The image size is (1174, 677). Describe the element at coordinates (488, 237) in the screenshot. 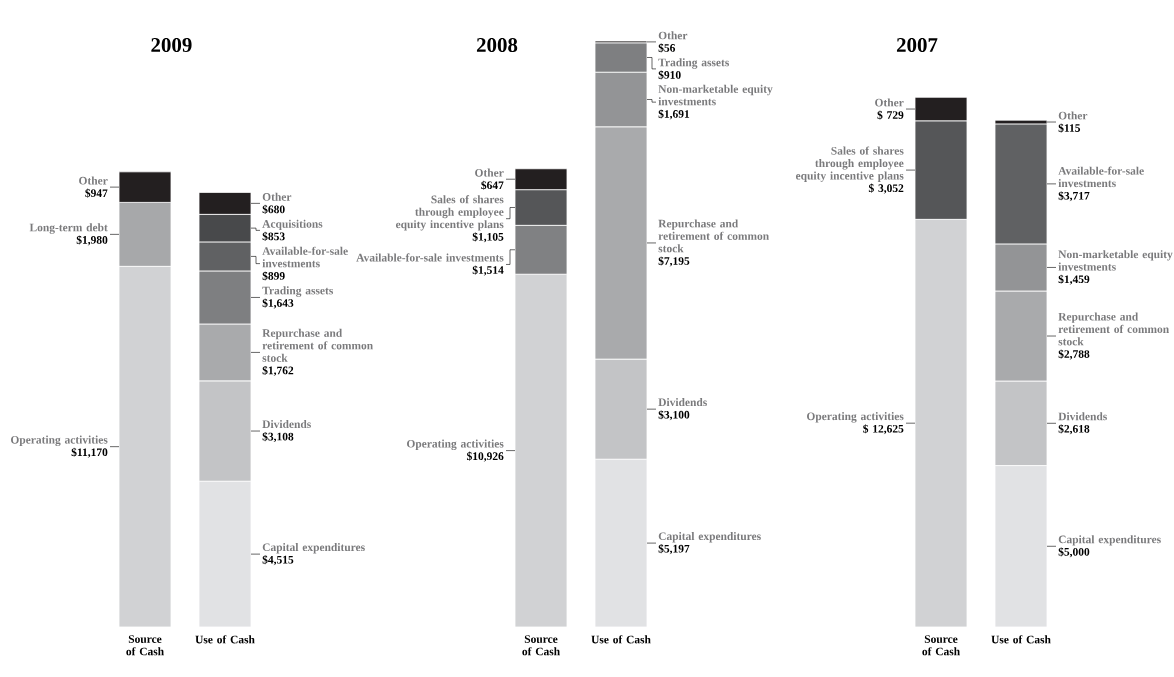

I see `data-label: $1,105` at that location.